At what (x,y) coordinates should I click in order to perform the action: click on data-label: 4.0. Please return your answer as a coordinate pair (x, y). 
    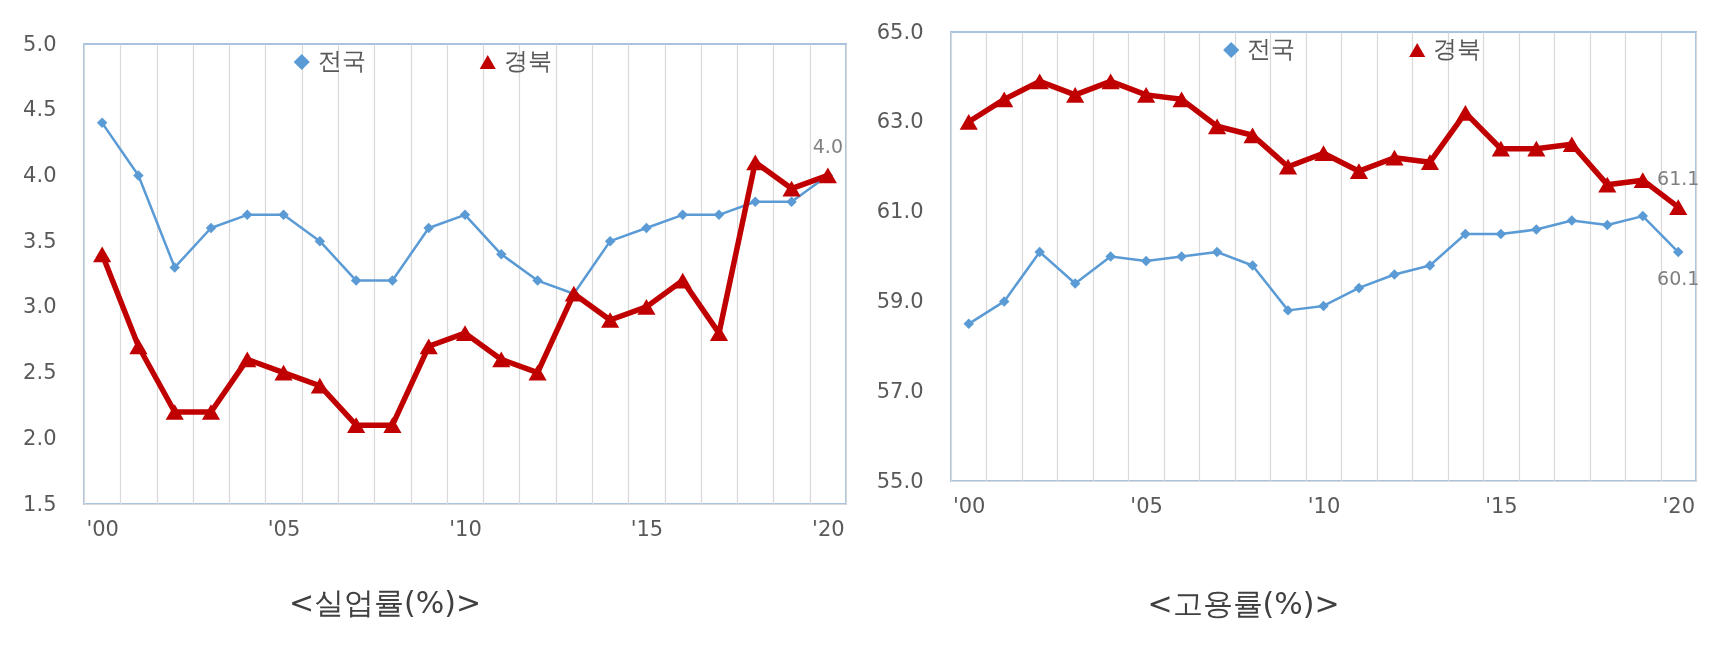
    Looking at the image, I should click on (827, 146).